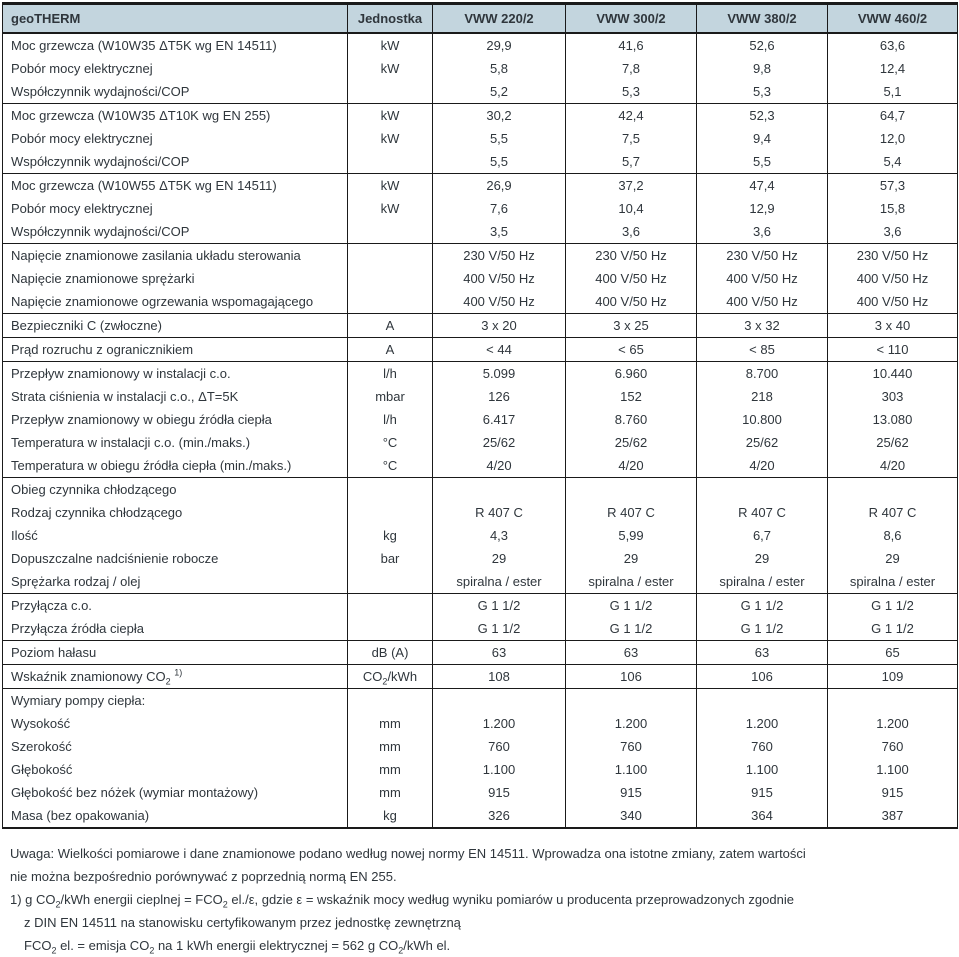  Describe the element at coordinates (892, 816) in the screenshot. I see `row-value: 387` at that location.